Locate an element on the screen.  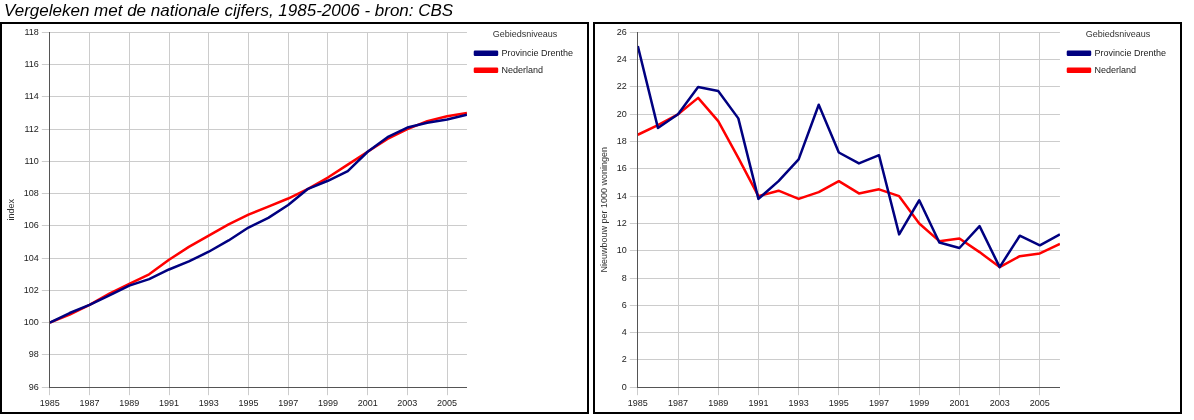
y-tick-label: 96 is located at coordinates (33, 386).